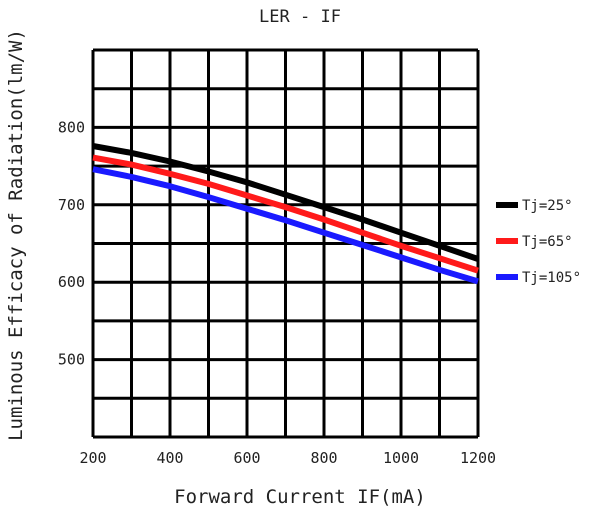 This screenshot has width=596, height=514. What do you see at coordinates (287, 458) in the screenshot?
I see `x-axis-ticks: 200 400 600 800 1000 1200` at bounding box center [287, 458].